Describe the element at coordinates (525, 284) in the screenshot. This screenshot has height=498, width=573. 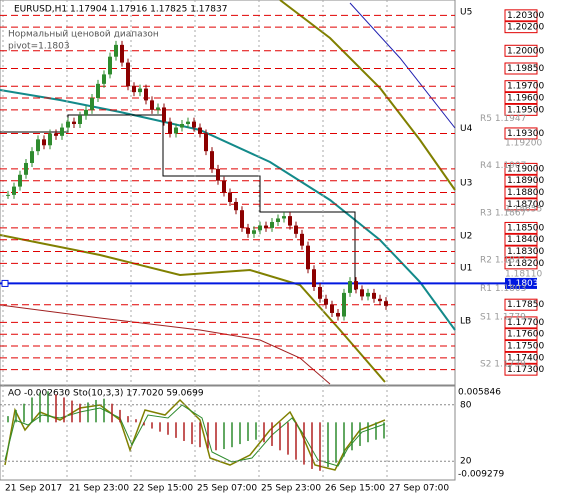
I see `pivot-label: 1.18030` at that location.